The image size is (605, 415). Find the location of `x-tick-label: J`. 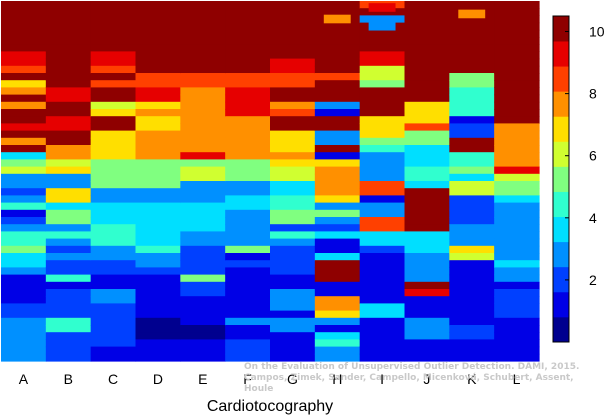

x-tick-label: J is located at coordinates (426, 379).